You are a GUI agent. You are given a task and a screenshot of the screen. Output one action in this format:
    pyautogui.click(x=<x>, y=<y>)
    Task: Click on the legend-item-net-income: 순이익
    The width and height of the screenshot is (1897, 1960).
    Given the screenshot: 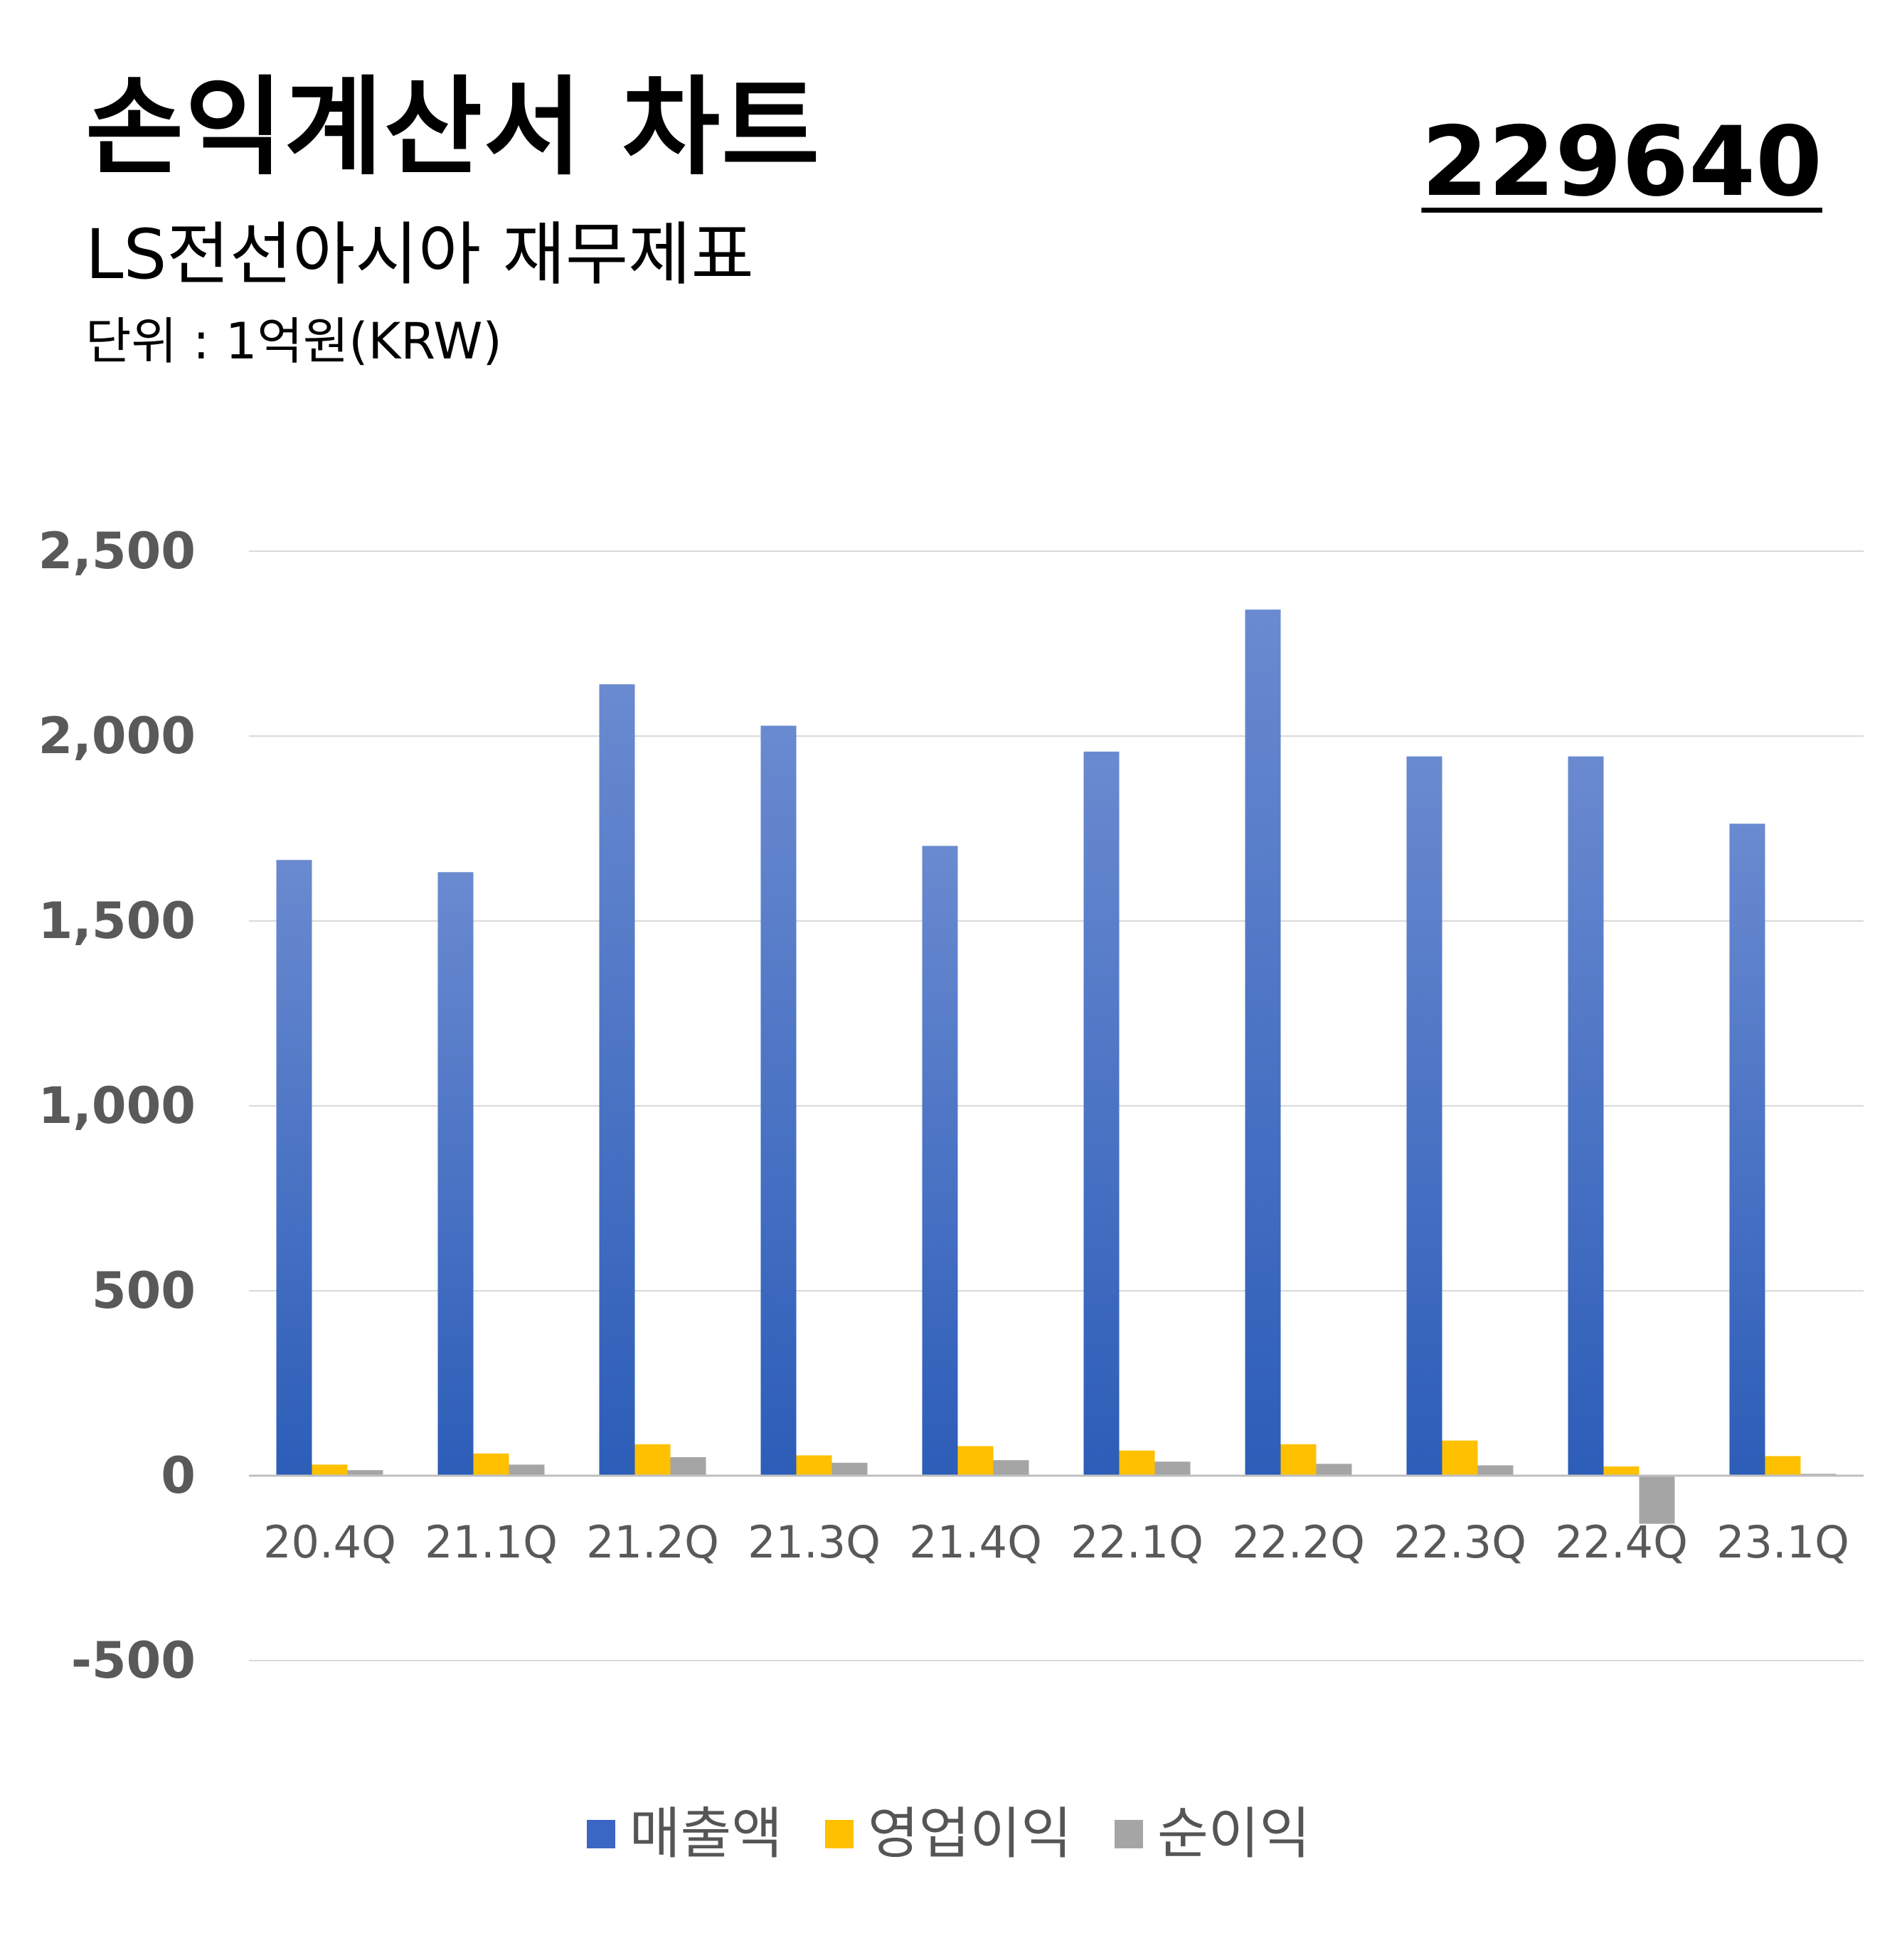 What is the action you would take?
    pyautogui.click(x=1212, y=1834)
    